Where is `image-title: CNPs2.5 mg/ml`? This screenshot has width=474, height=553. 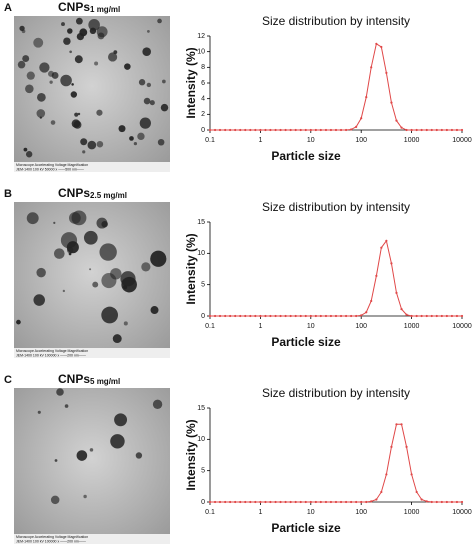 image-title: CNPs2.5 mg/ml is located at coordinates (92, 193).